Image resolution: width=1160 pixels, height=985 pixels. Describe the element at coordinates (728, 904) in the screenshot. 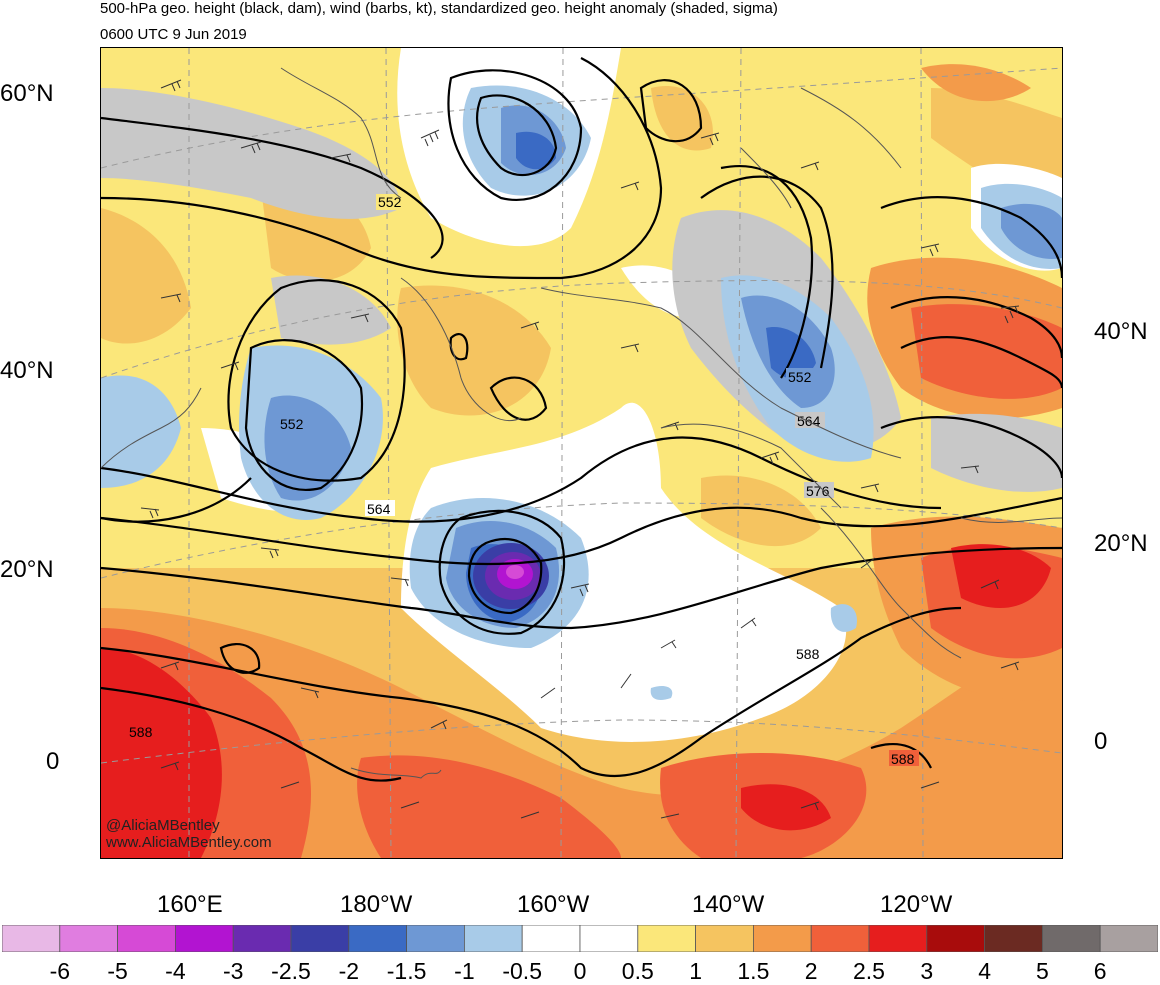

I see `lon-label: 140°W` at that location.